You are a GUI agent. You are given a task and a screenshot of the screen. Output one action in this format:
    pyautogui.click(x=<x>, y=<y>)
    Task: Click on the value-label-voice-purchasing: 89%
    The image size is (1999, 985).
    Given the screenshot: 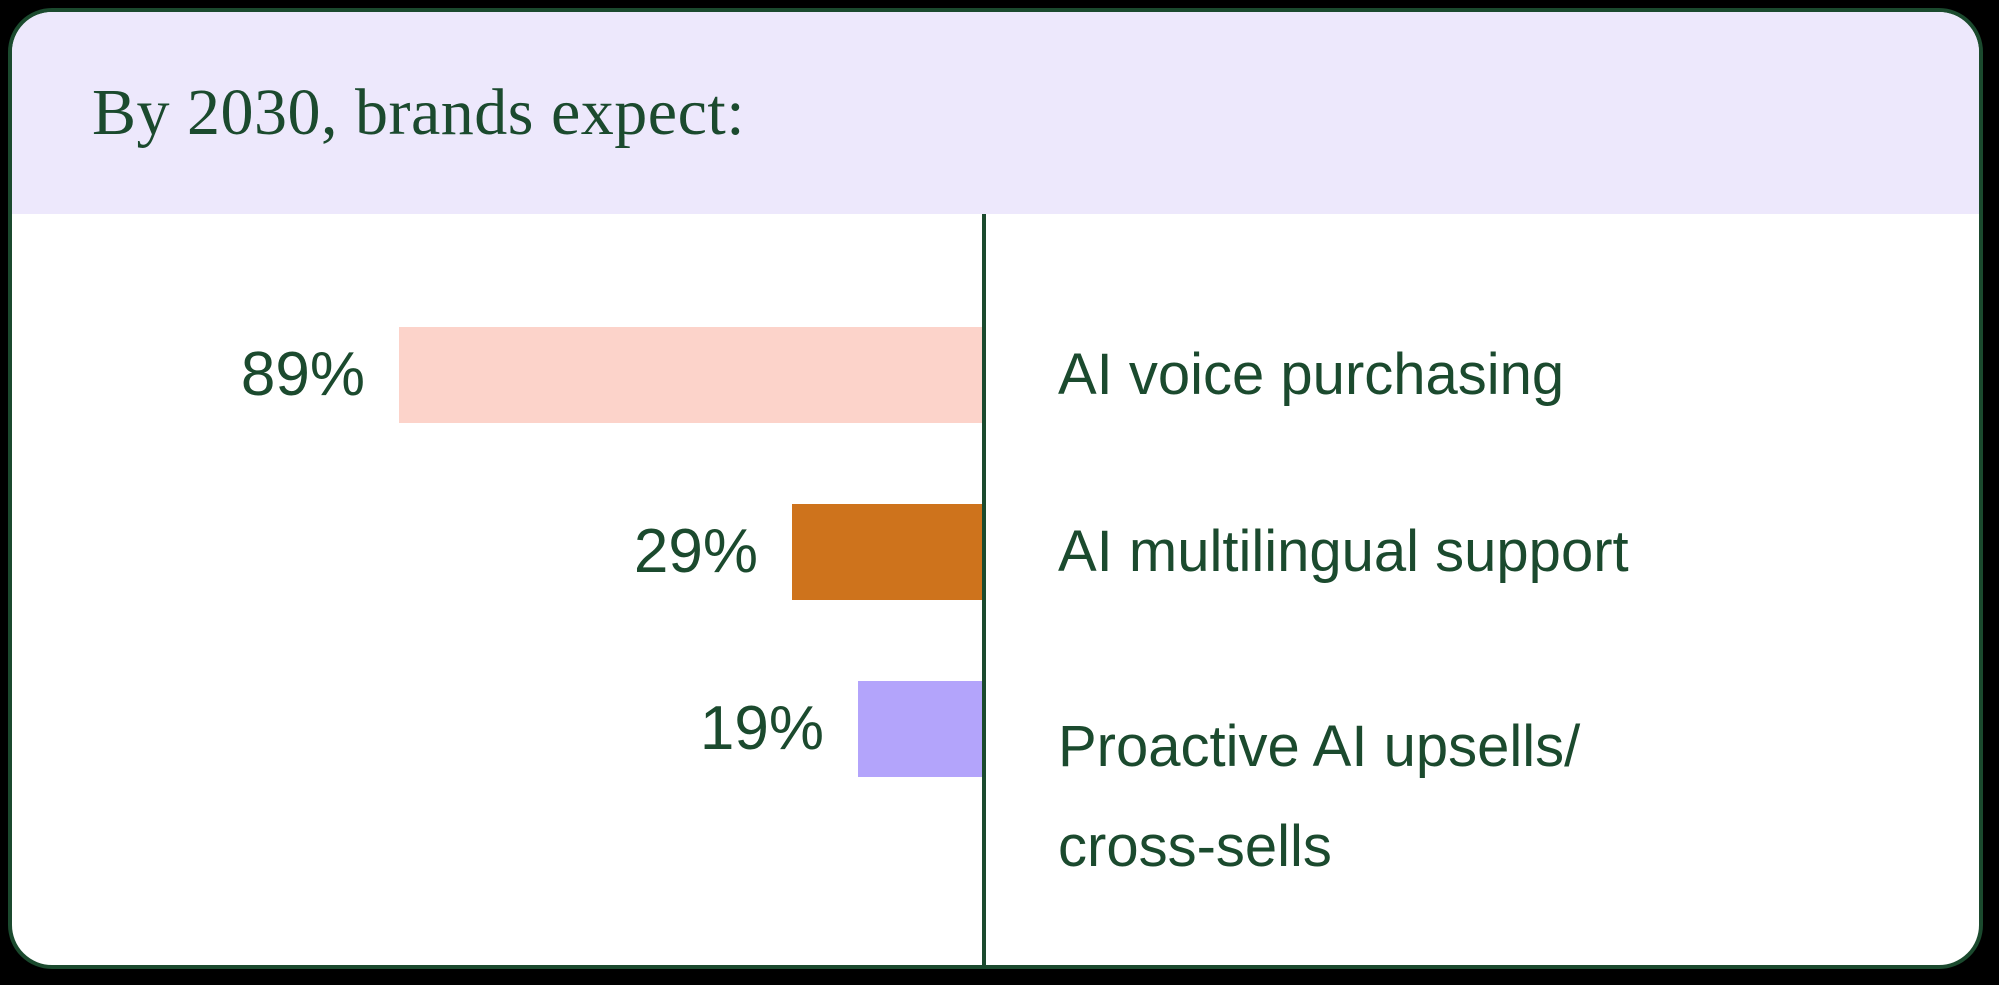 What is the action you would take?
    pyautogui.click(x=302, y=374)
    